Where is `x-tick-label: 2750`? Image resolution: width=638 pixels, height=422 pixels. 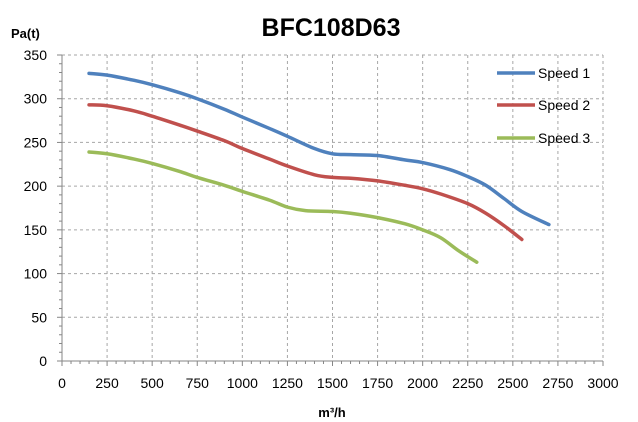 x-tick-label: 2750 is located at coordinates (557, 383).